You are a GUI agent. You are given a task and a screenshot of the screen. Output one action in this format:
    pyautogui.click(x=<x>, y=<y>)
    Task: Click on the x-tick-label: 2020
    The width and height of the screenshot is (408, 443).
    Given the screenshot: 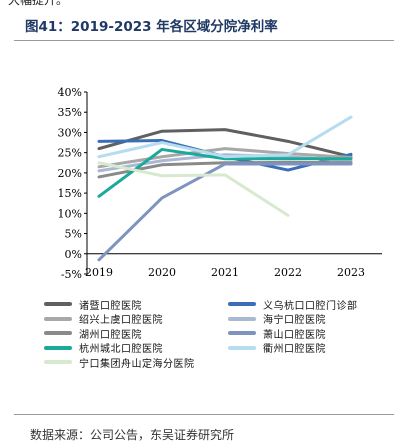 What is the action you would take?
    pyautogui.click(x=162, y=272)
    